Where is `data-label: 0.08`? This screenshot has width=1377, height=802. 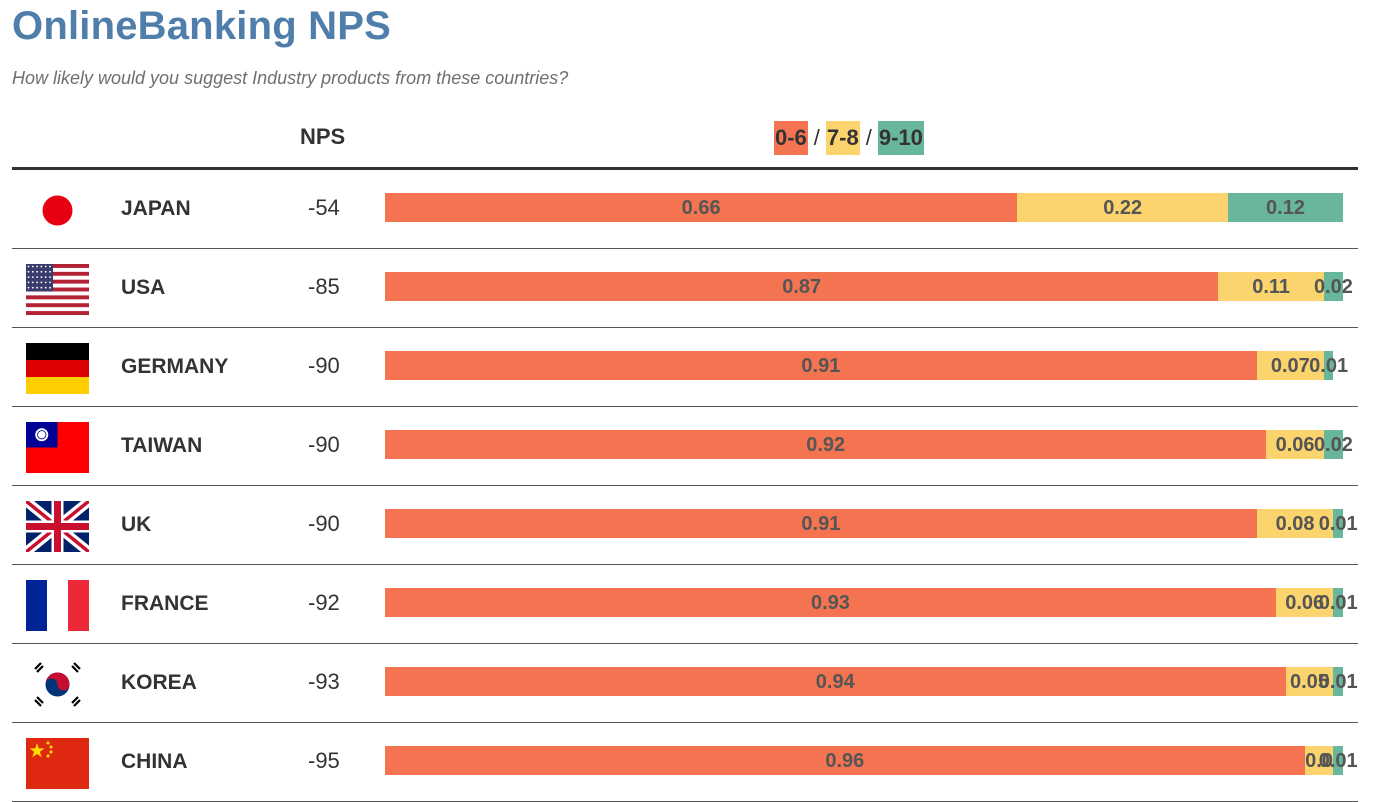
data-label: 0.08 is located at coordinates (1295, 524).